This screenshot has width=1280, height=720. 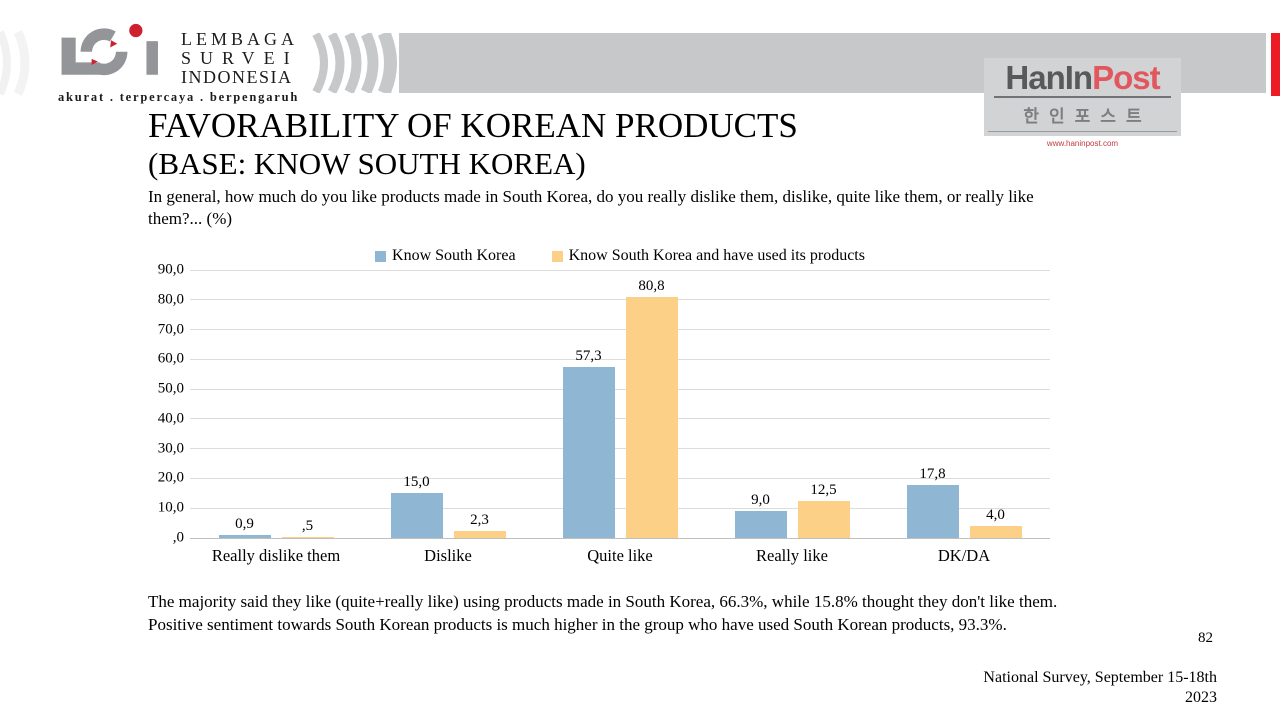 What do you see at coordinates (588, 356) in the screenshot?
I see `bar-value-label: 57,3` at bounding box center [588, 356].